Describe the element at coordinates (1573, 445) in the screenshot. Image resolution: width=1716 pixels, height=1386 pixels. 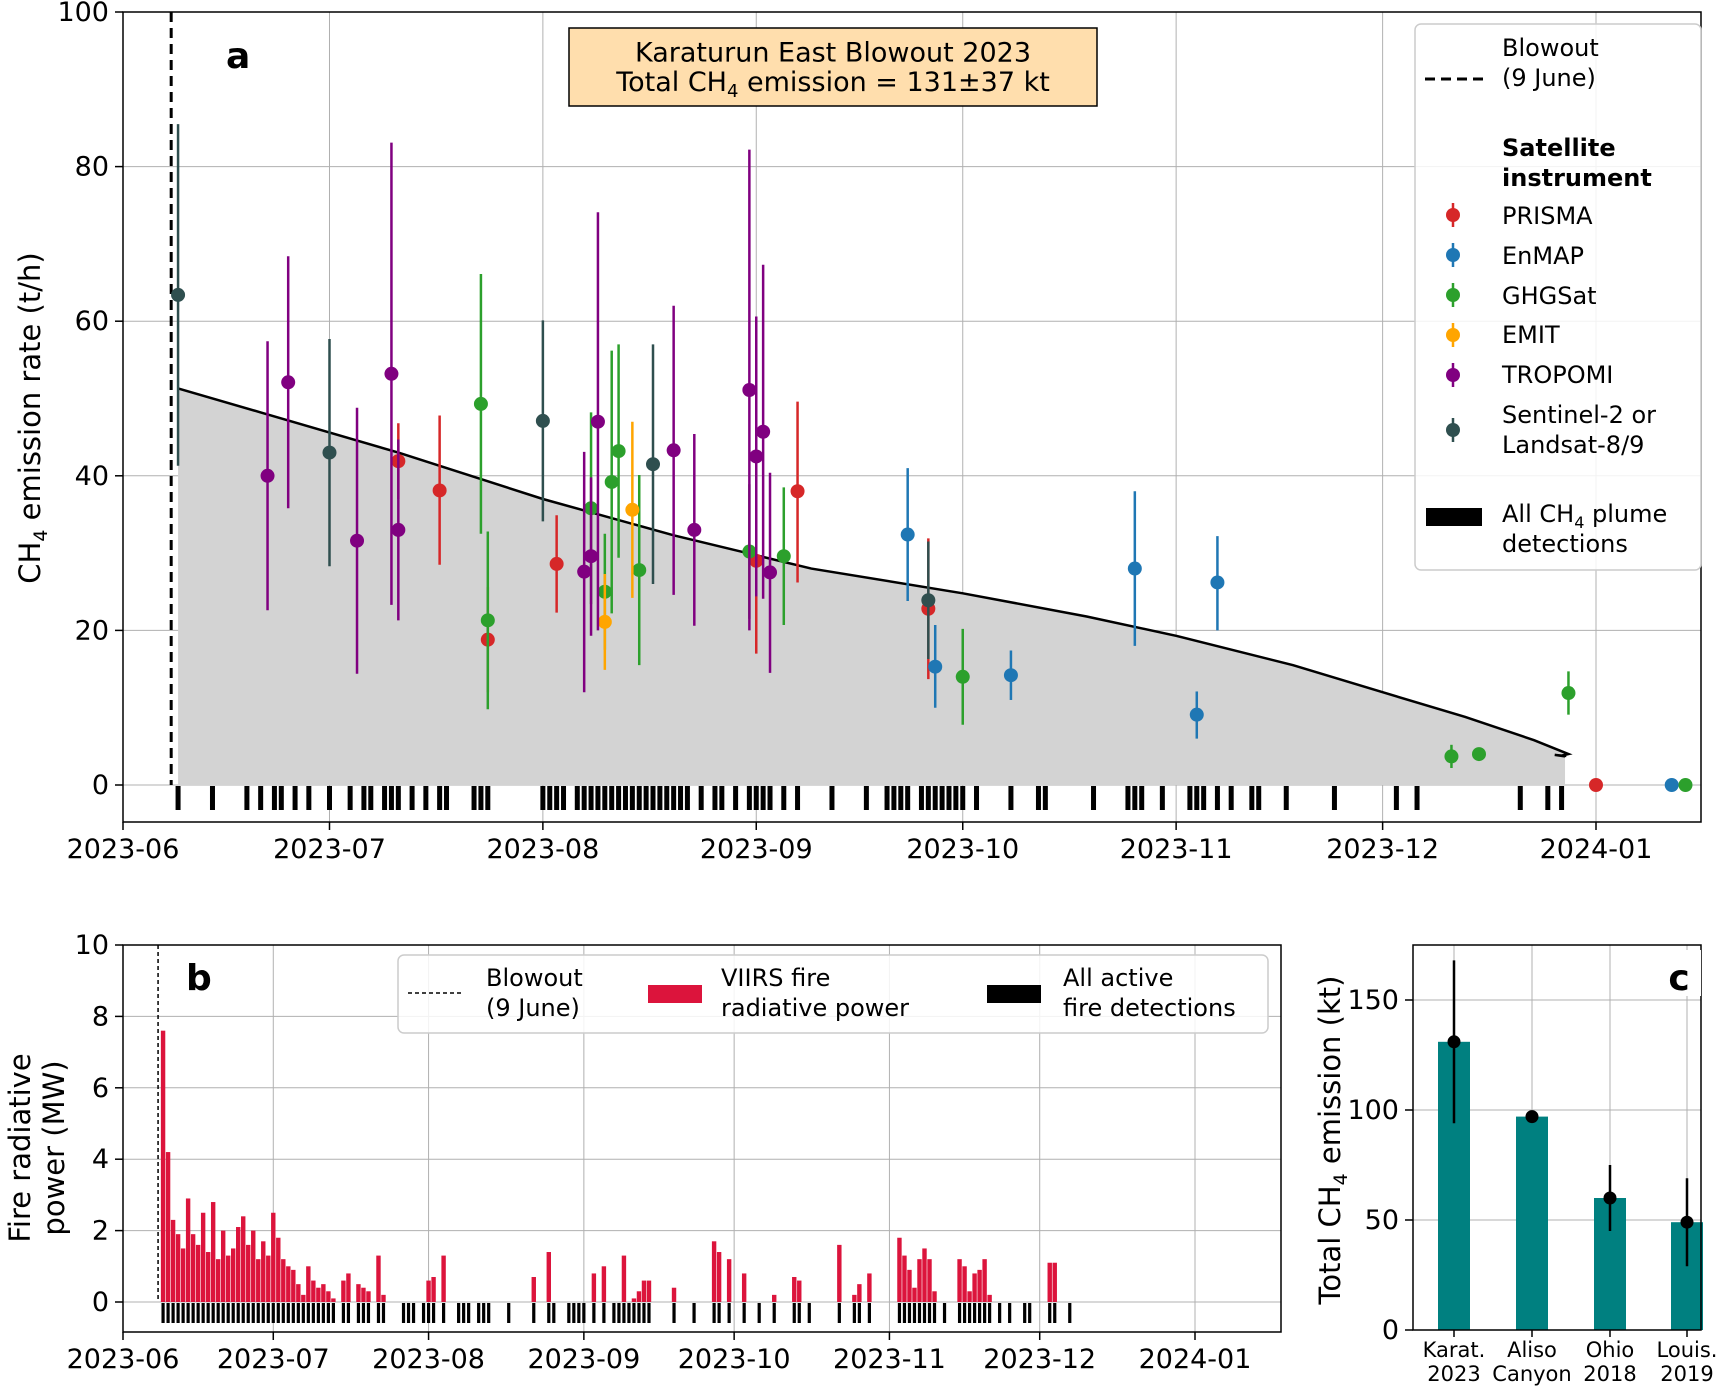
I see `legend-sentinel-l2: Landsat-8/9` at that location.